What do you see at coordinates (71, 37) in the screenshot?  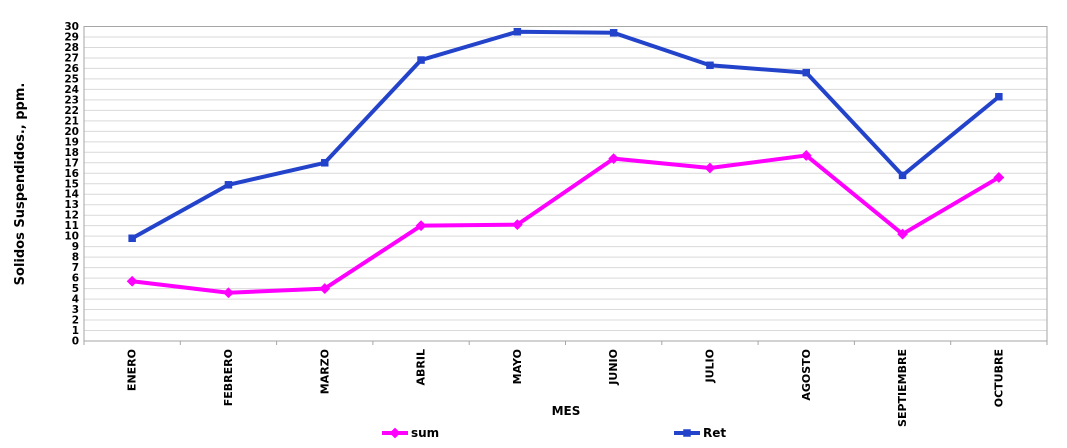 I see `y-tick-label: 29` at bounding box center [71, 37].